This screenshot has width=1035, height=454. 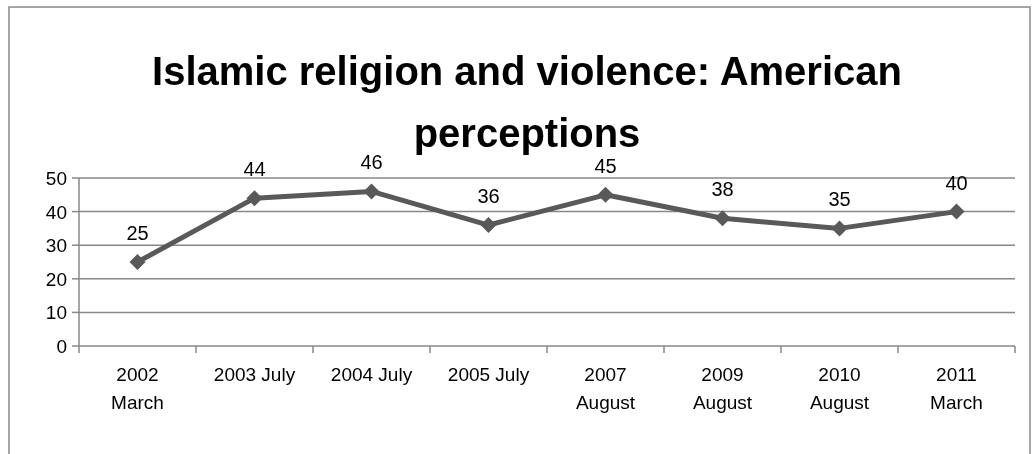 What do you see at coordinates (137, 388) in the screenshot?
I see `x-tick-label: 2002 March` at bounding box center [137, 388].